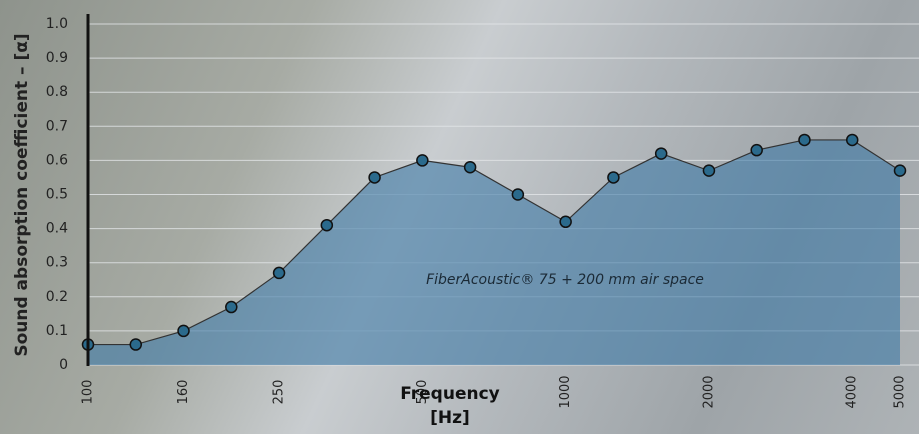  Describe the element at coordinates (63, 365) in the screenshot. I see `y-tick-label: 0` at that location.